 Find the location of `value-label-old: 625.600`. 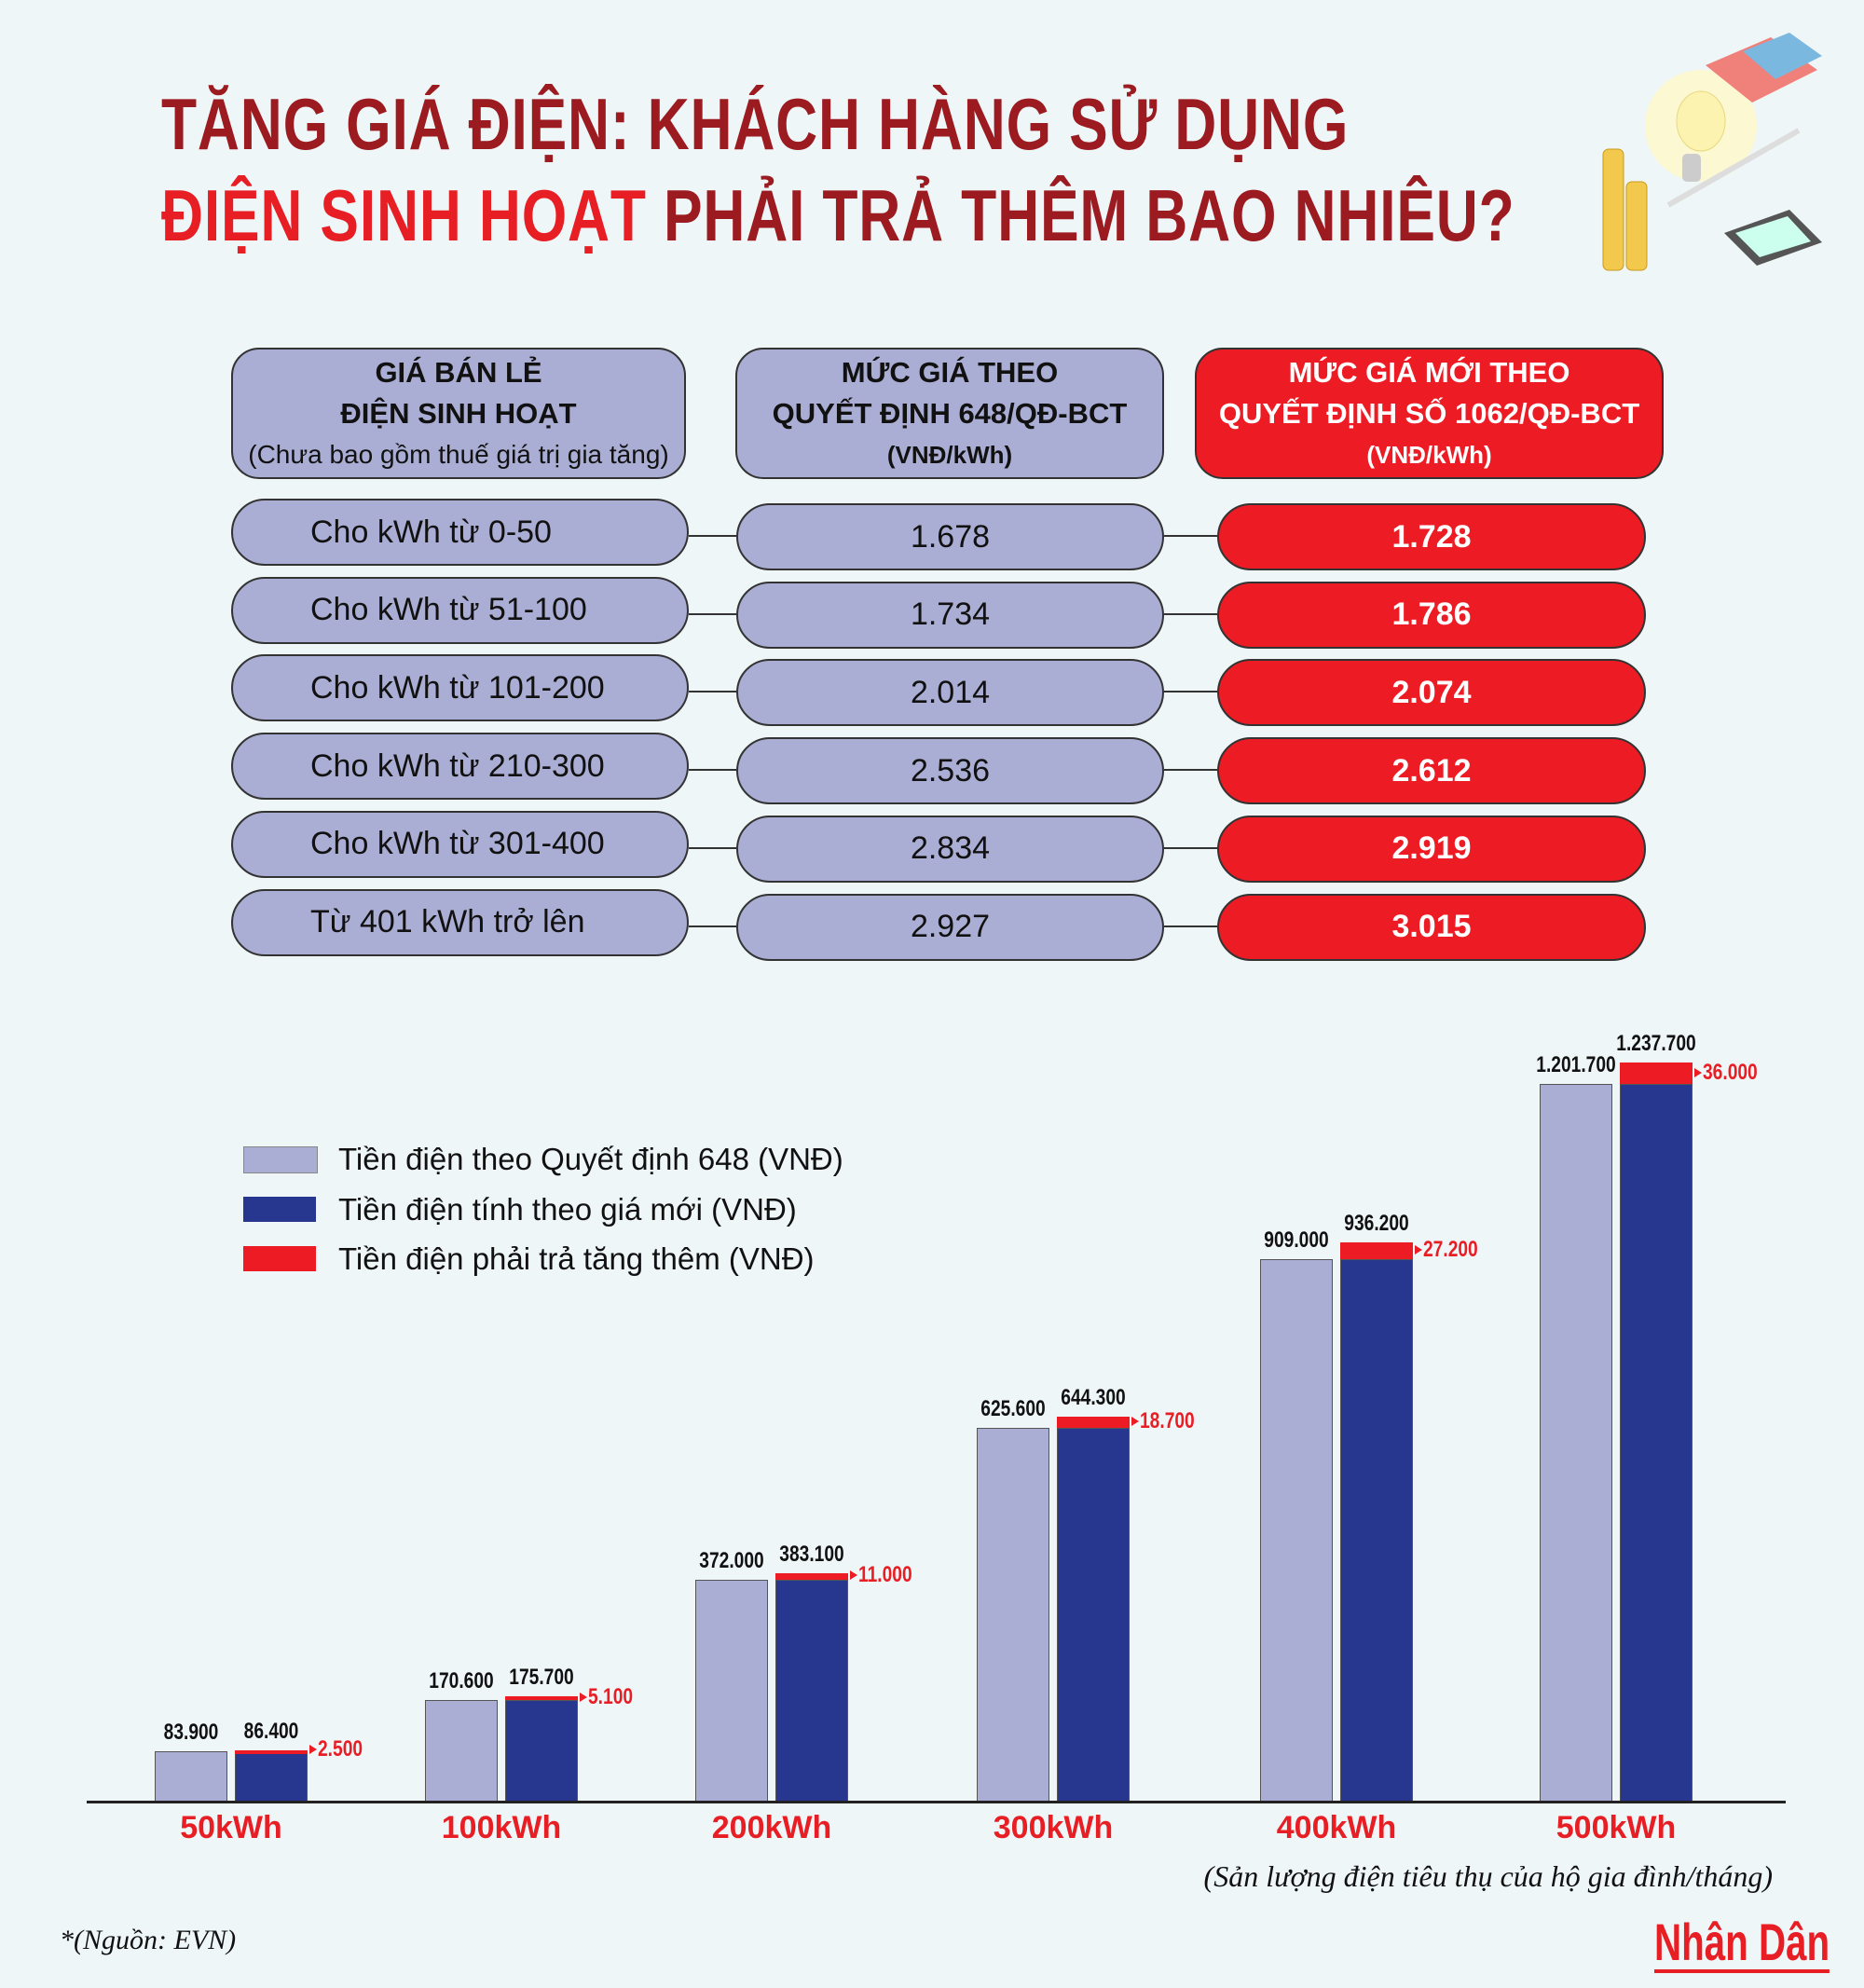

value-label-old: 625.600 is located at coordinates (1013, 1409).